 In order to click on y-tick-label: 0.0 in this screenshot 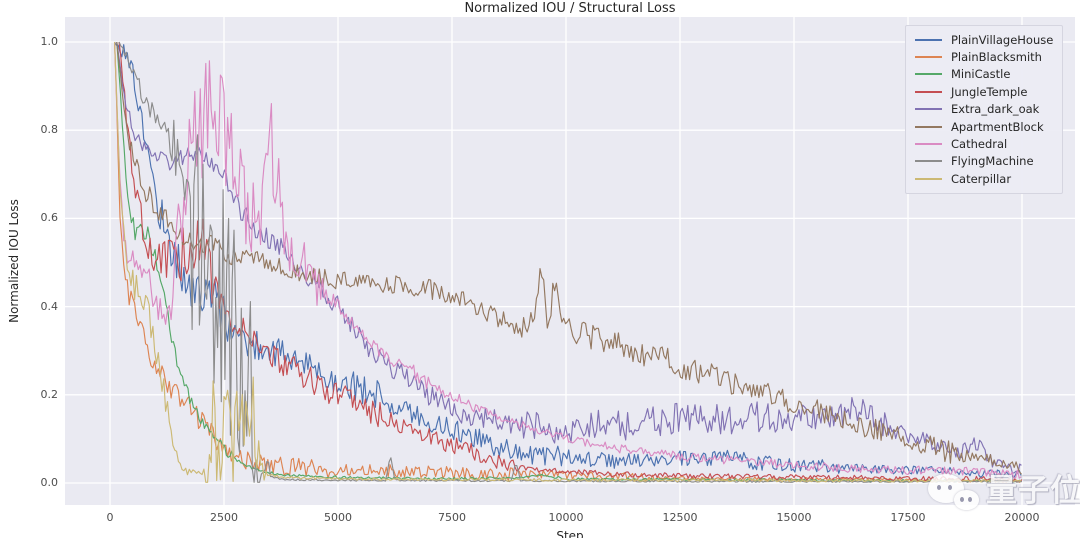, I will do `click(49, 482)`.